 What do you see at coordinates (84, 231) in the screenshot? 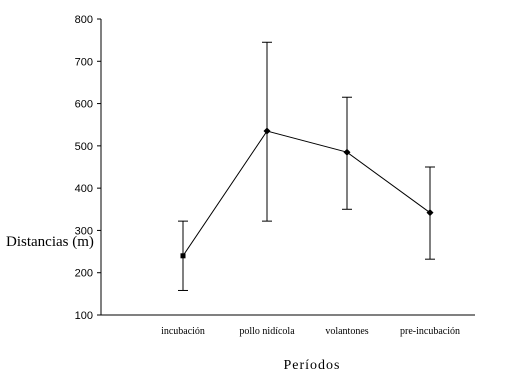
I see `y-tick-label: 300` at bounding box center [84, 231].